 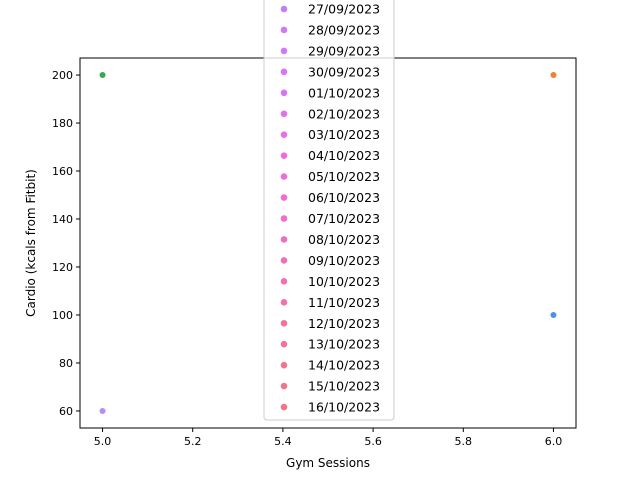 What do you see at coordinates (344, 176) in the screenshot?
I see `legend-label: 05/10/2023` at bounding box center [344, 176].